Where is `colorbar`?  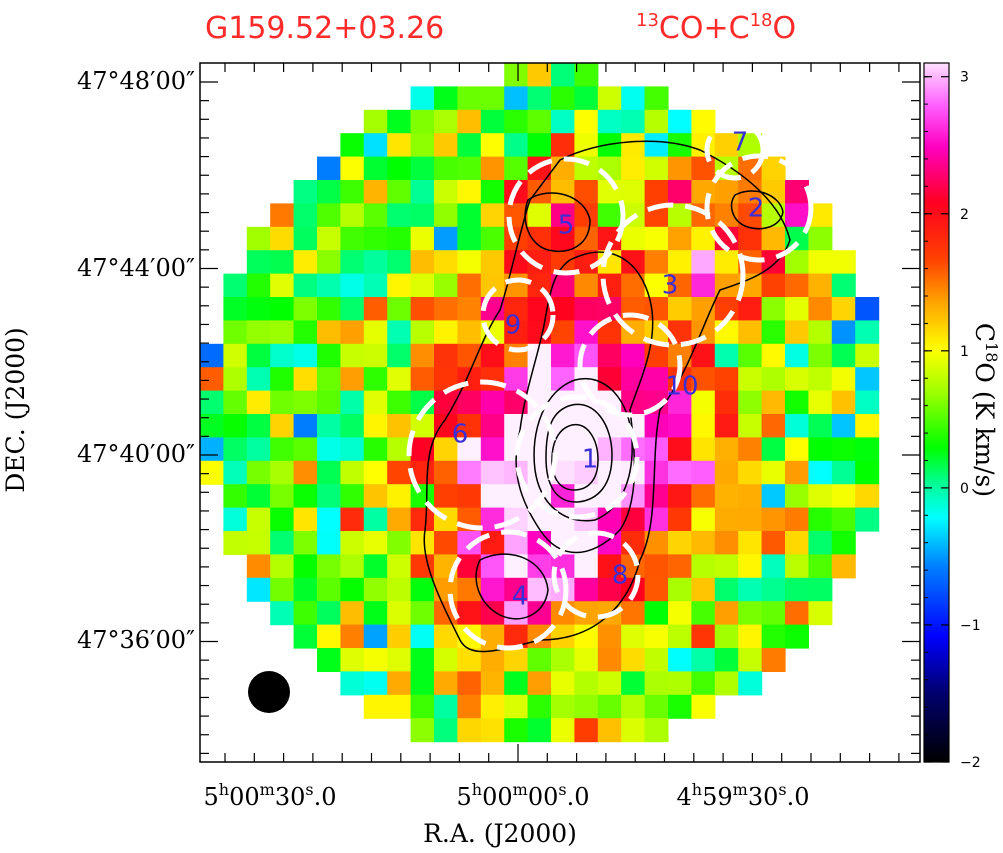 colorbar is located at coordinates (936, 412).